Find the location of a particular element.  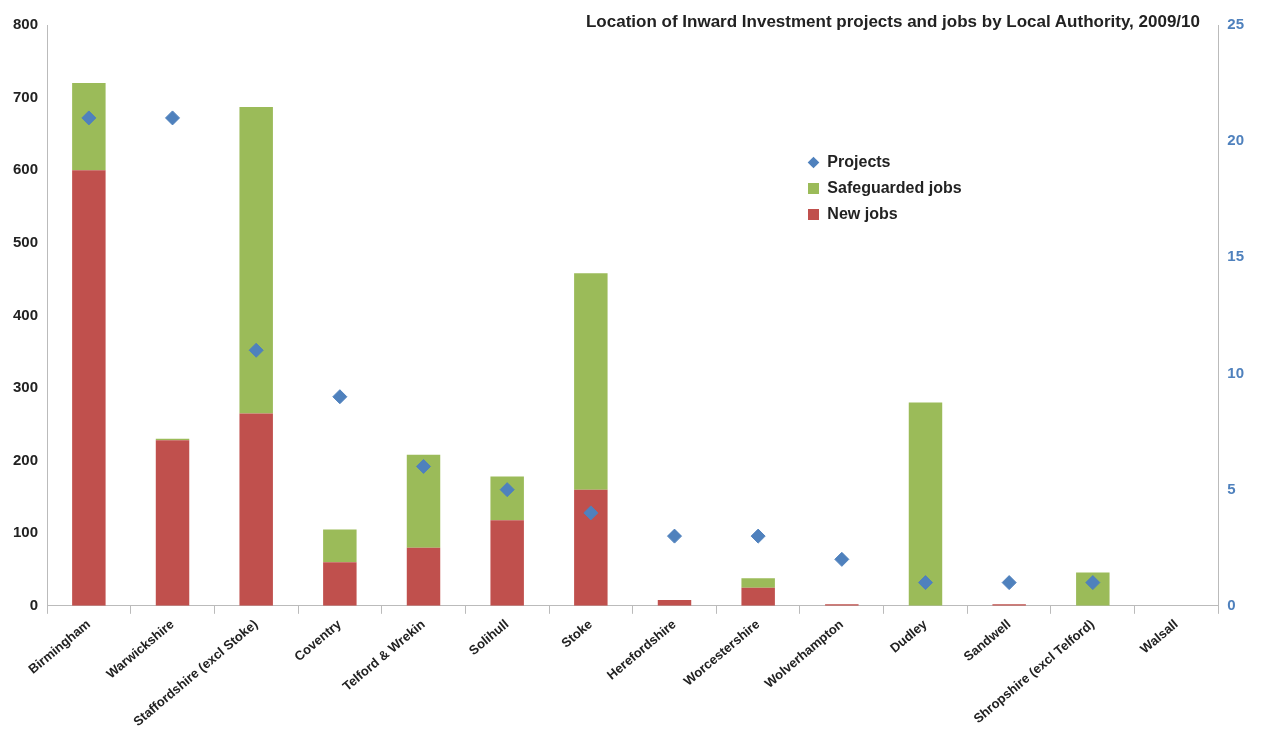

legend-label: Safeguarded jobs is located at coordinates (894, 188).